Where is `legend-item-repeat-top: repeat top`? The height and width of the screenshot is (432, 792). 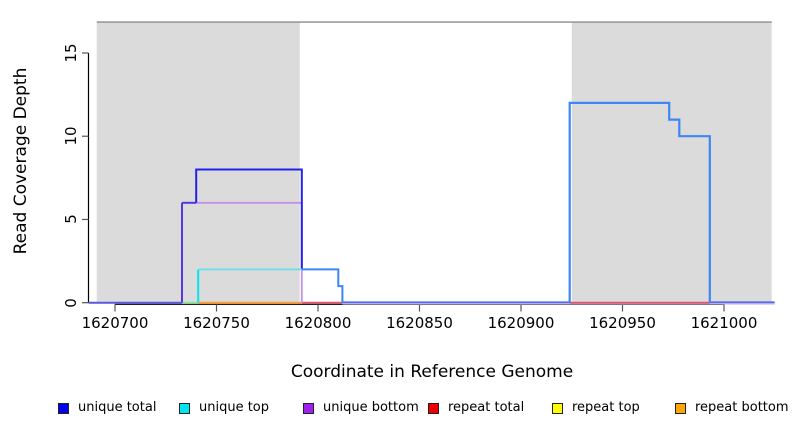 legend-item-repeat-top: repeat top is located at coordinates (596, 408).